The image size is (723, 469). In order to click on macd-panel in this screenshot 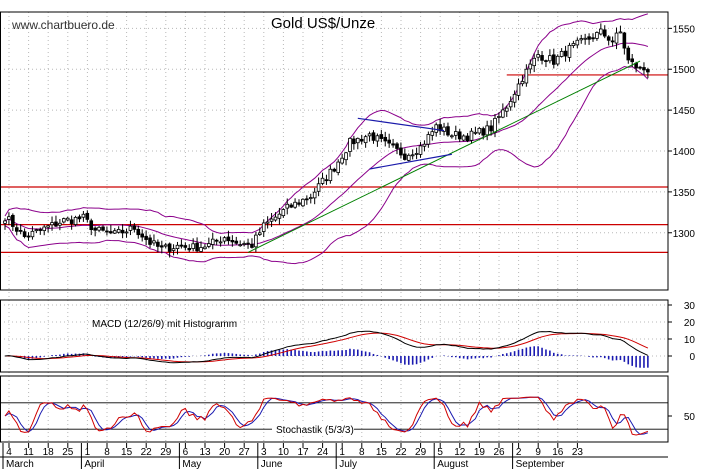, I will do `click(326, 349)`.